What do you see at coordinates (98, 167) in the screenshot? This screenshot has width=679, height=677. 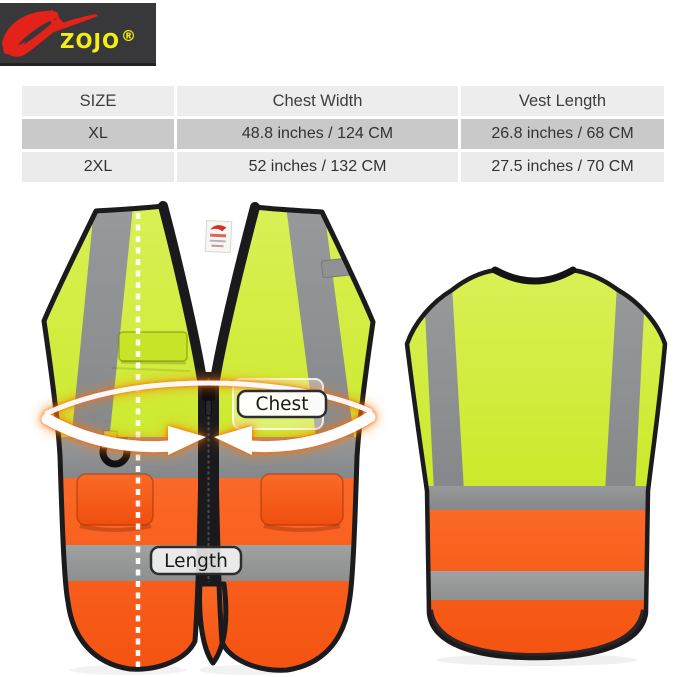 I see `row-2xl-size: 2XL` at bounding box center [98, 167].